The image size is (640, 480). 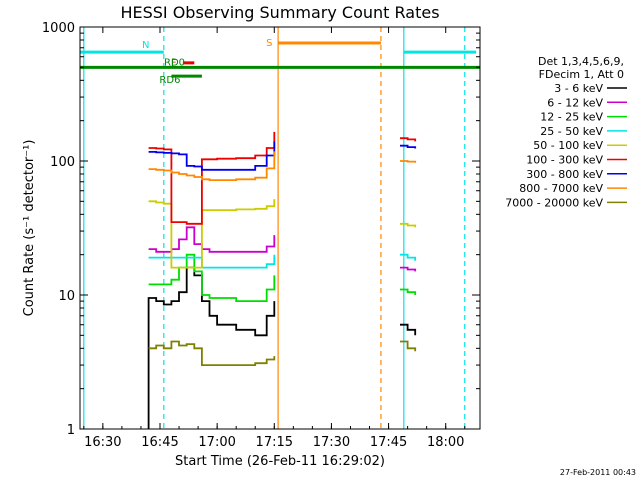 I want to click on flag-label-rd6: RD6, so click(x=169, y=80).